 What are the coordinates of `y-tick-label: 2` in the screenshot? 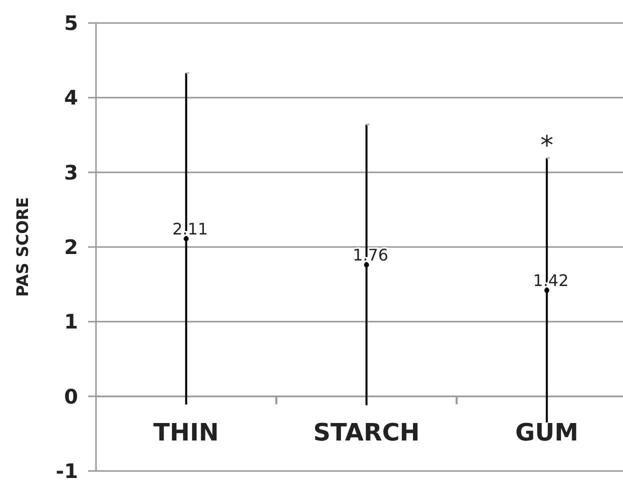 It's located at (71, 247).